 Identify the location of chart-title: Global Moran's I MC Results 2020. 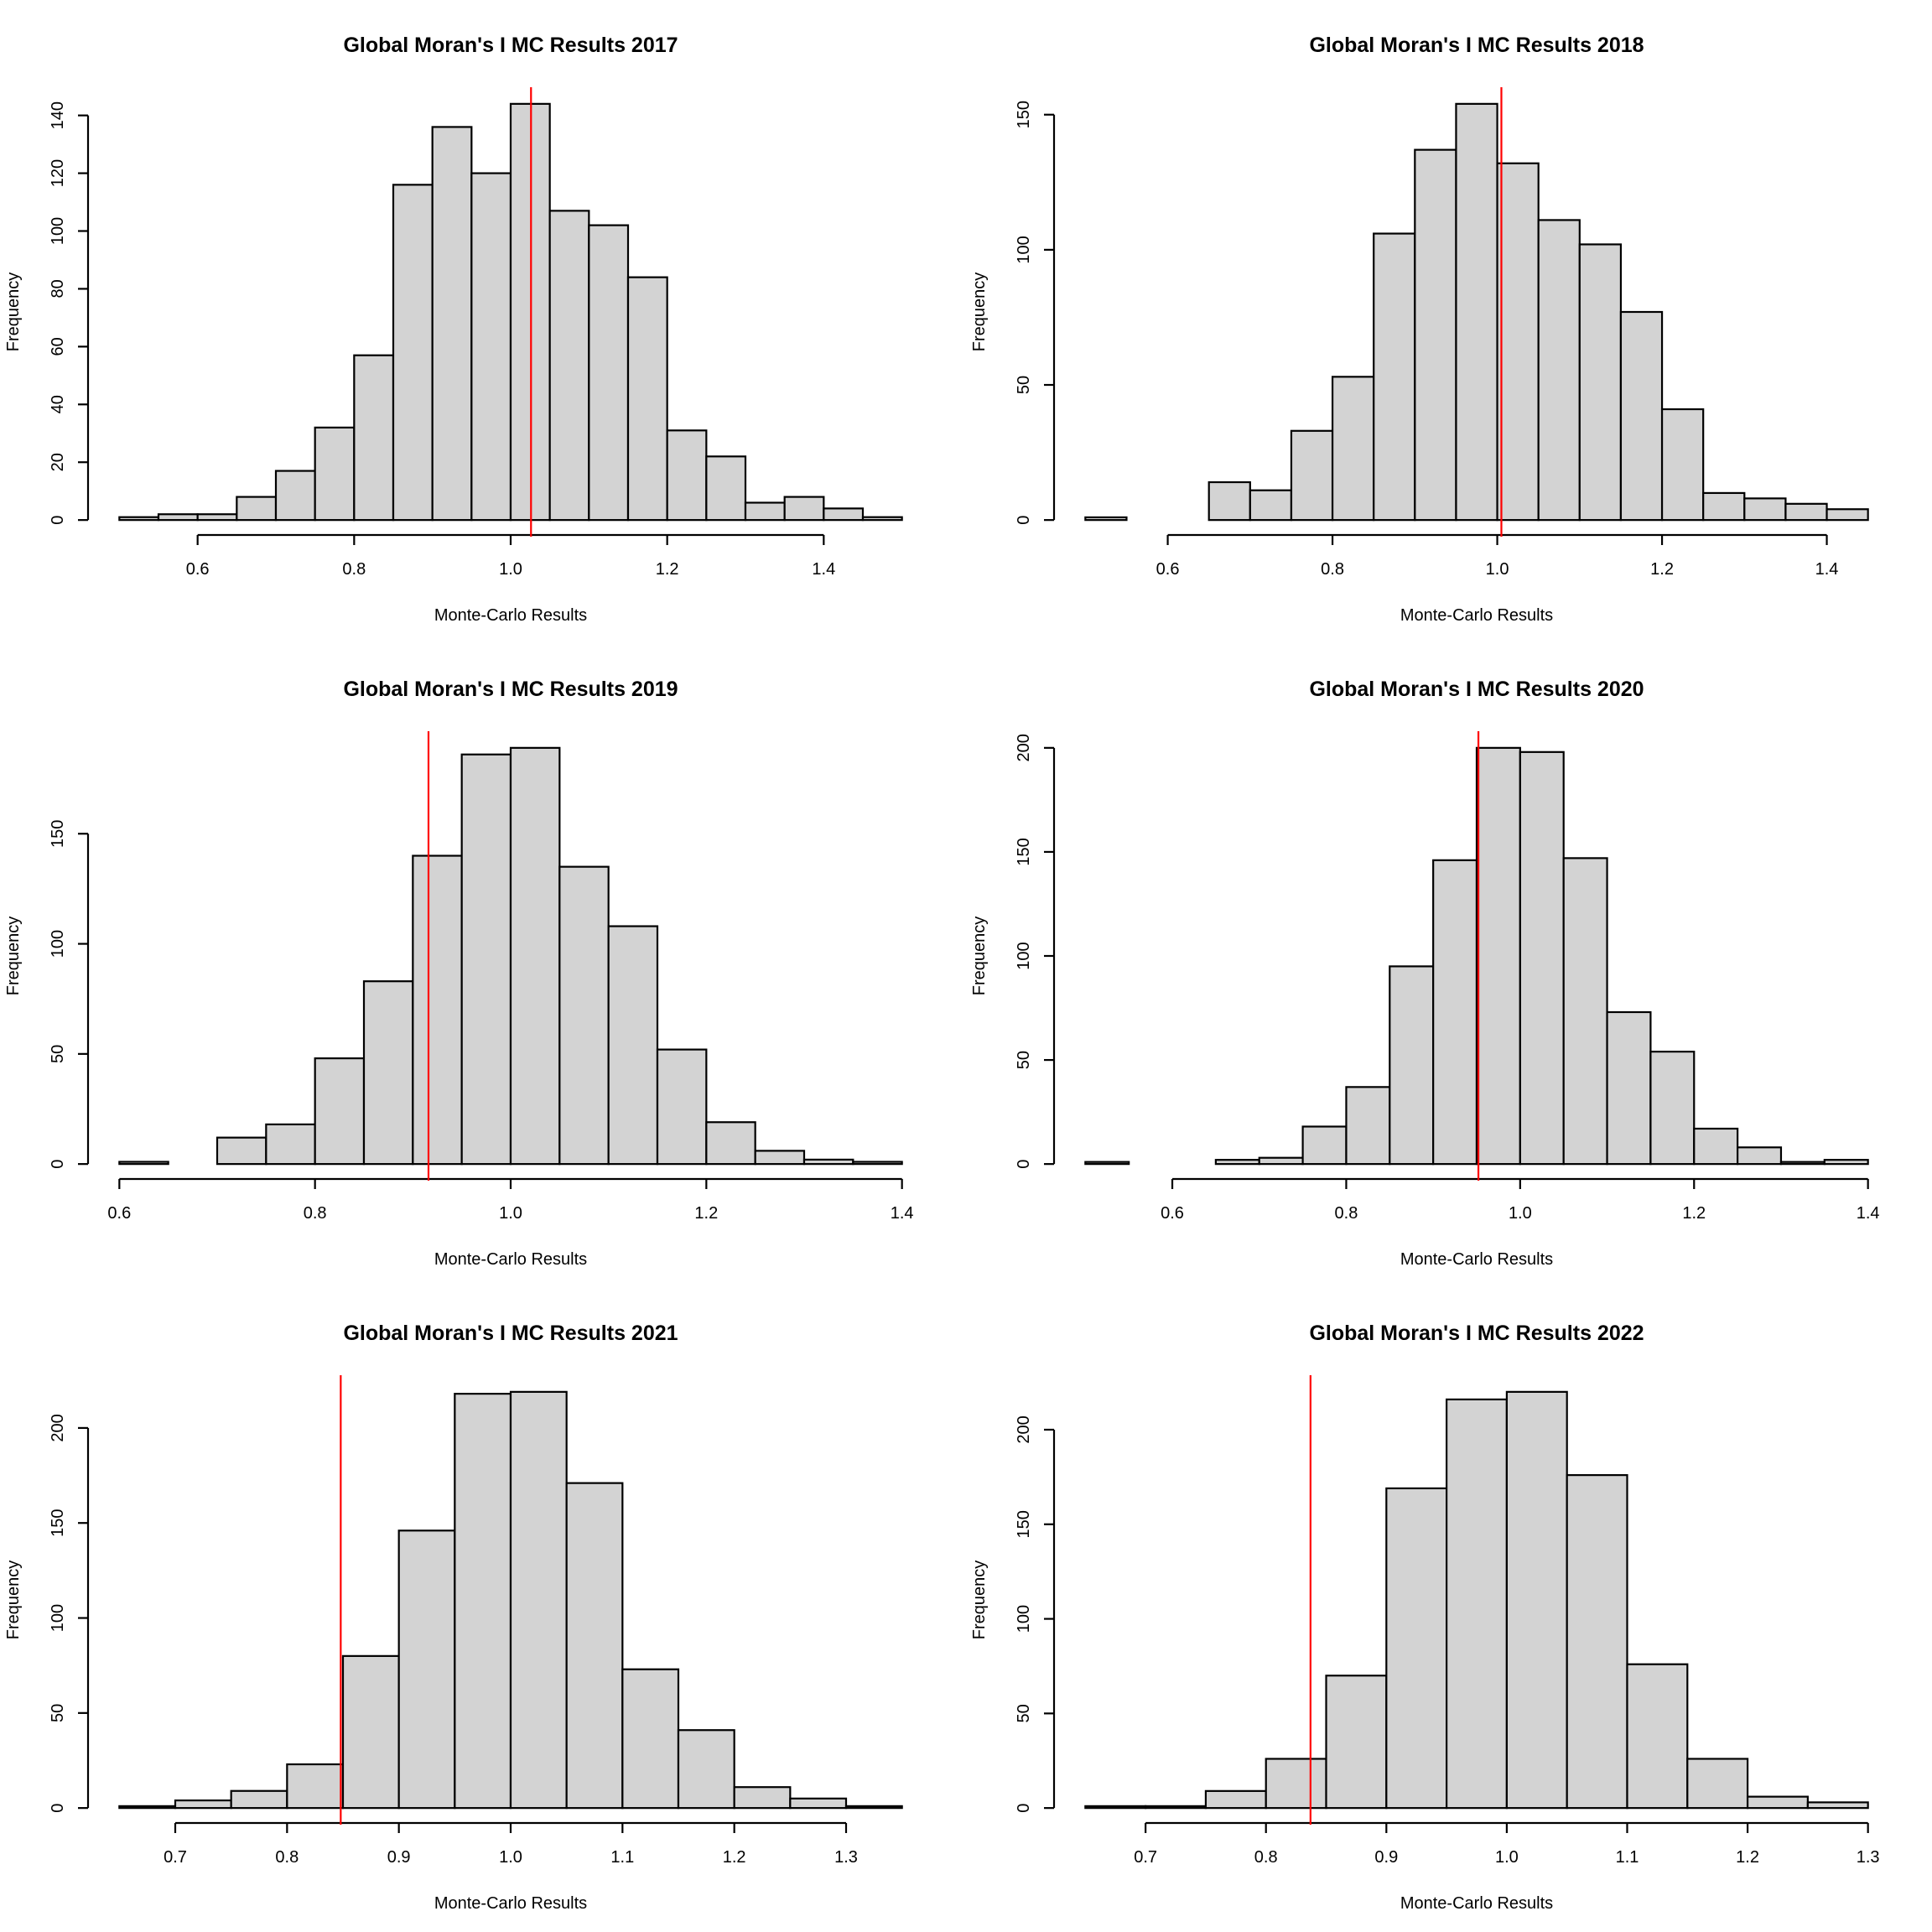
(1476, 689).